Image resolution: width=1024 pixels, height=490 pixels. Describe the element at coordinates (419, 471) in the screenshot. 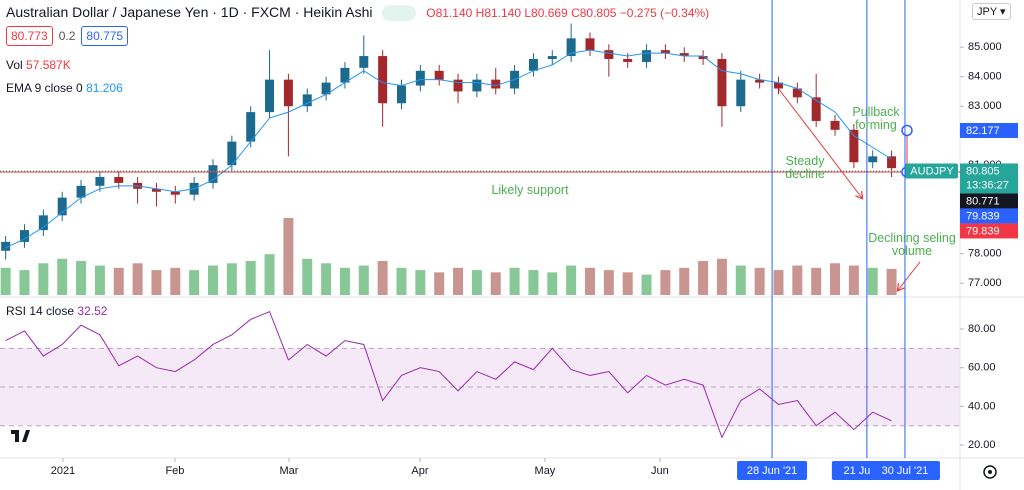

I see `x-tick-label: Apr` at that location.